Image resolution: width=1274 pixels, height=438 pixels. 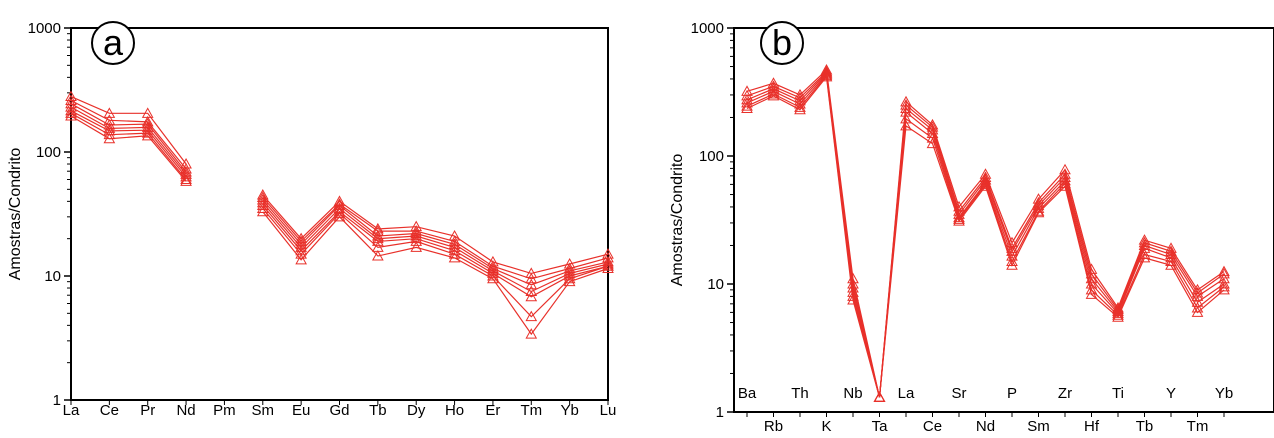 I want to click on x-tick-label: Tm, so click(x=531, y=410).